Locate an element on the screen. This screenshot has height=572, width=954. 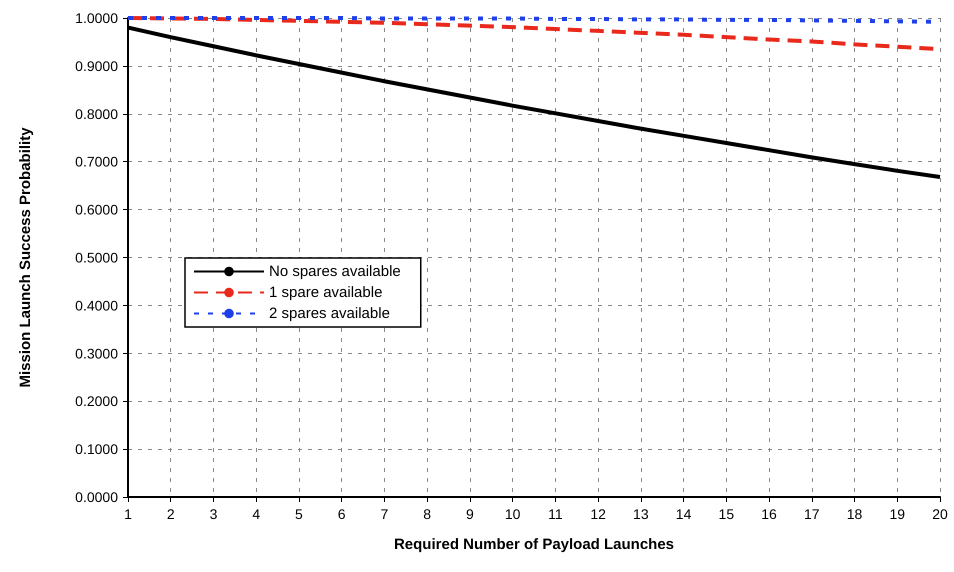
x-tick-label: 8 is located at coordinates (427, 514).